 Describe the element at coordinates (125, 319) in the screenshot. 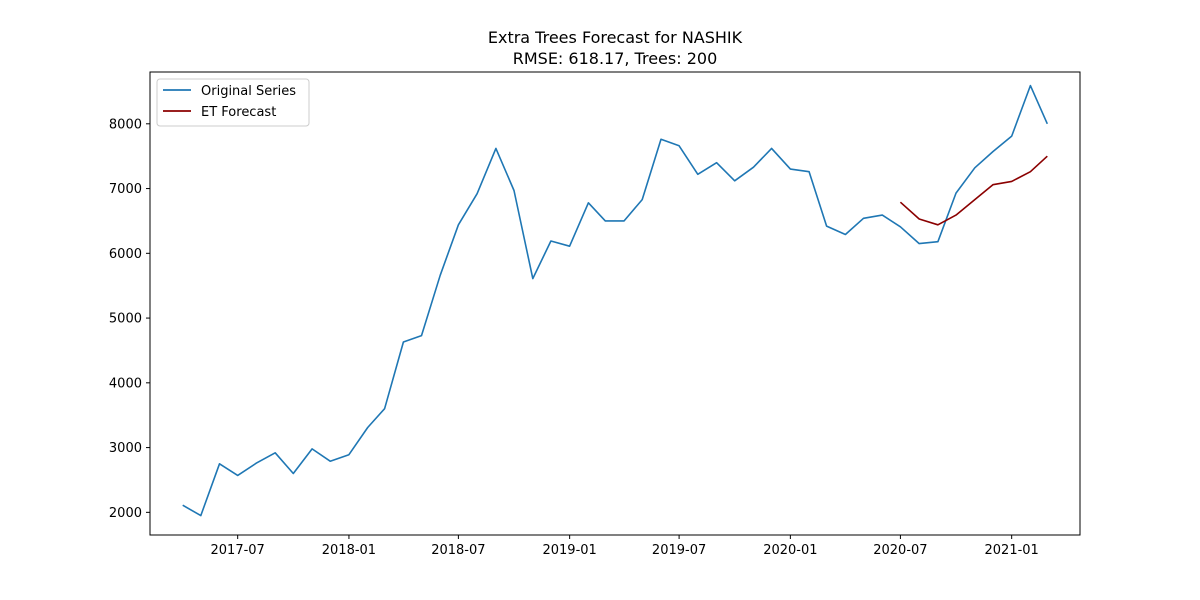

I see `y-tick-label: 5000` at that location.